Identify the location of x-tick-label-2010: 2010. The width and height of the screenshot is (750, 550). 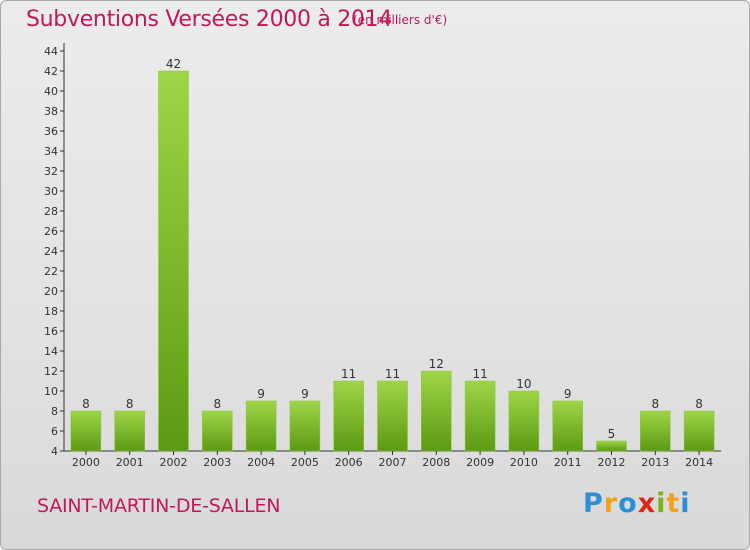
(524, 462).